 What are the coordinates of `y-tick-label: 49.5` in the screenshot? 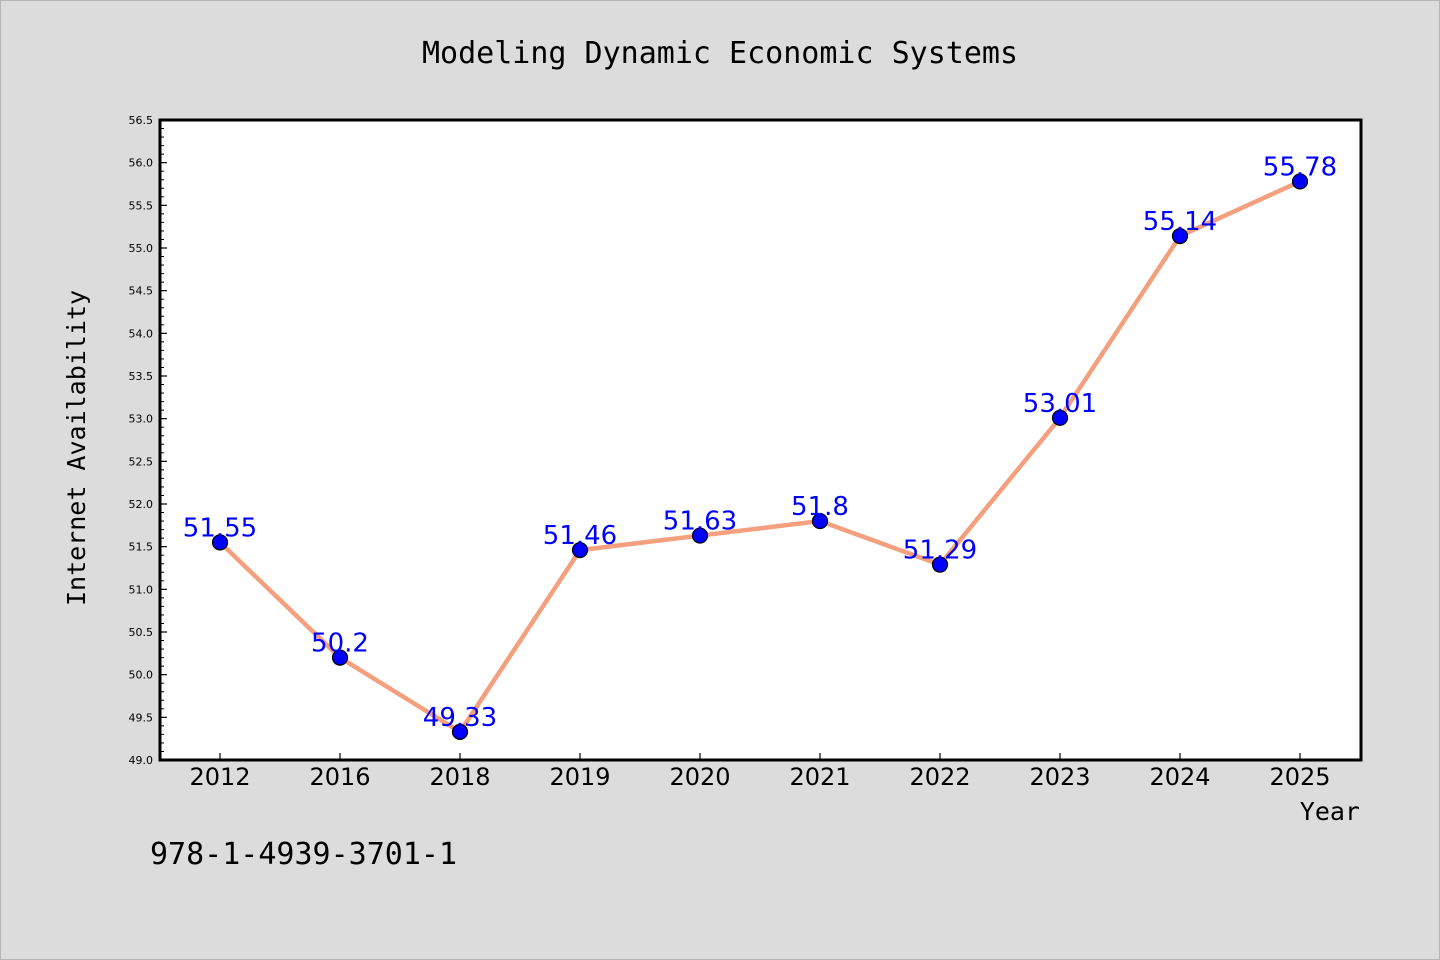 It's located at (141, 717).